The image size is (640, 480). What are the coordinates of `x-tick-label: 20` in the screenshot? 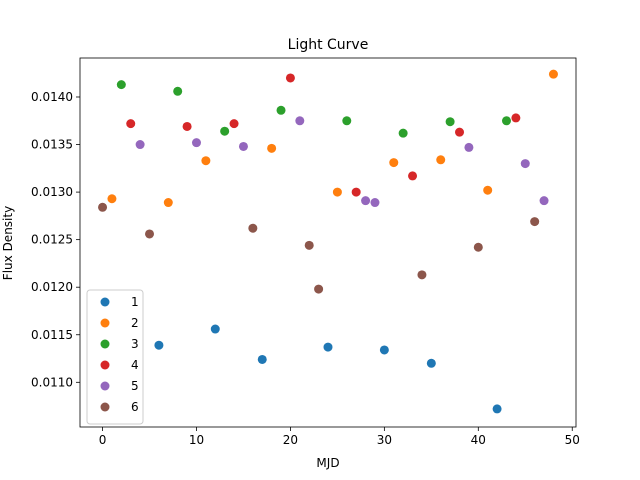 It's located at (290, 440).